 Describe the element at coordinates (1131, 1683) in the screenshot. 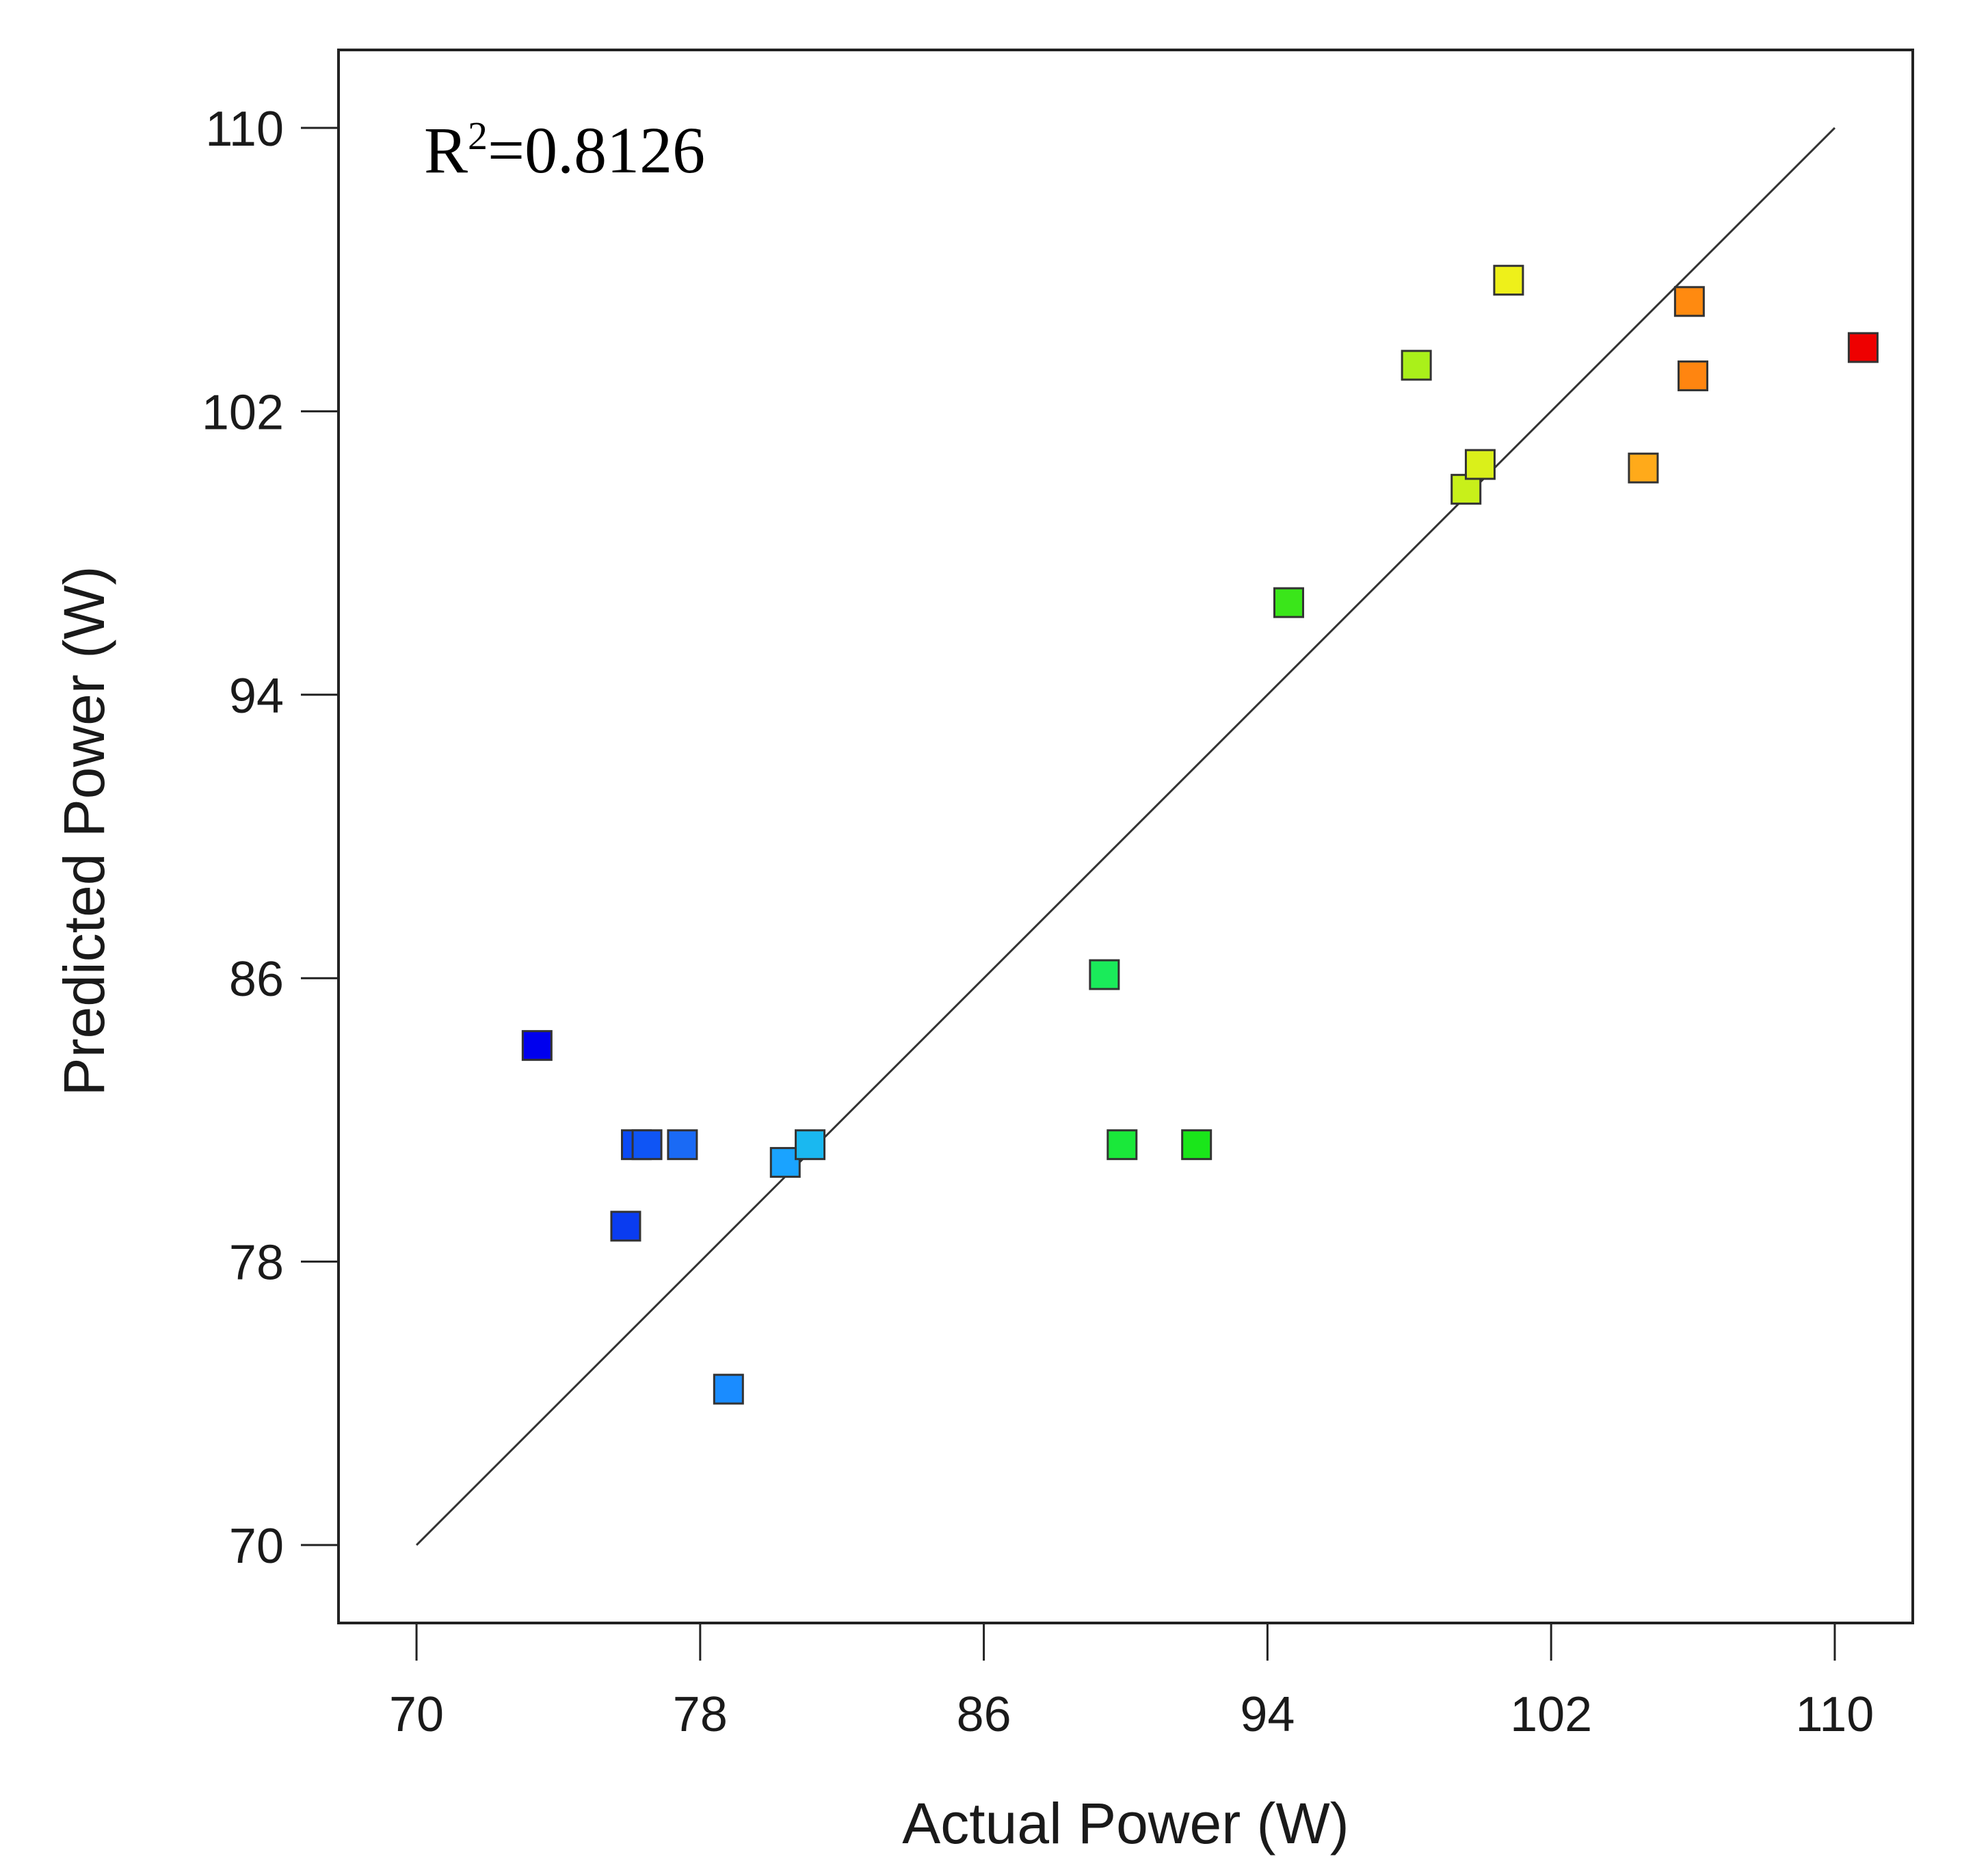

I see `x-axis: 70 78 86 94 102 110` at that location.